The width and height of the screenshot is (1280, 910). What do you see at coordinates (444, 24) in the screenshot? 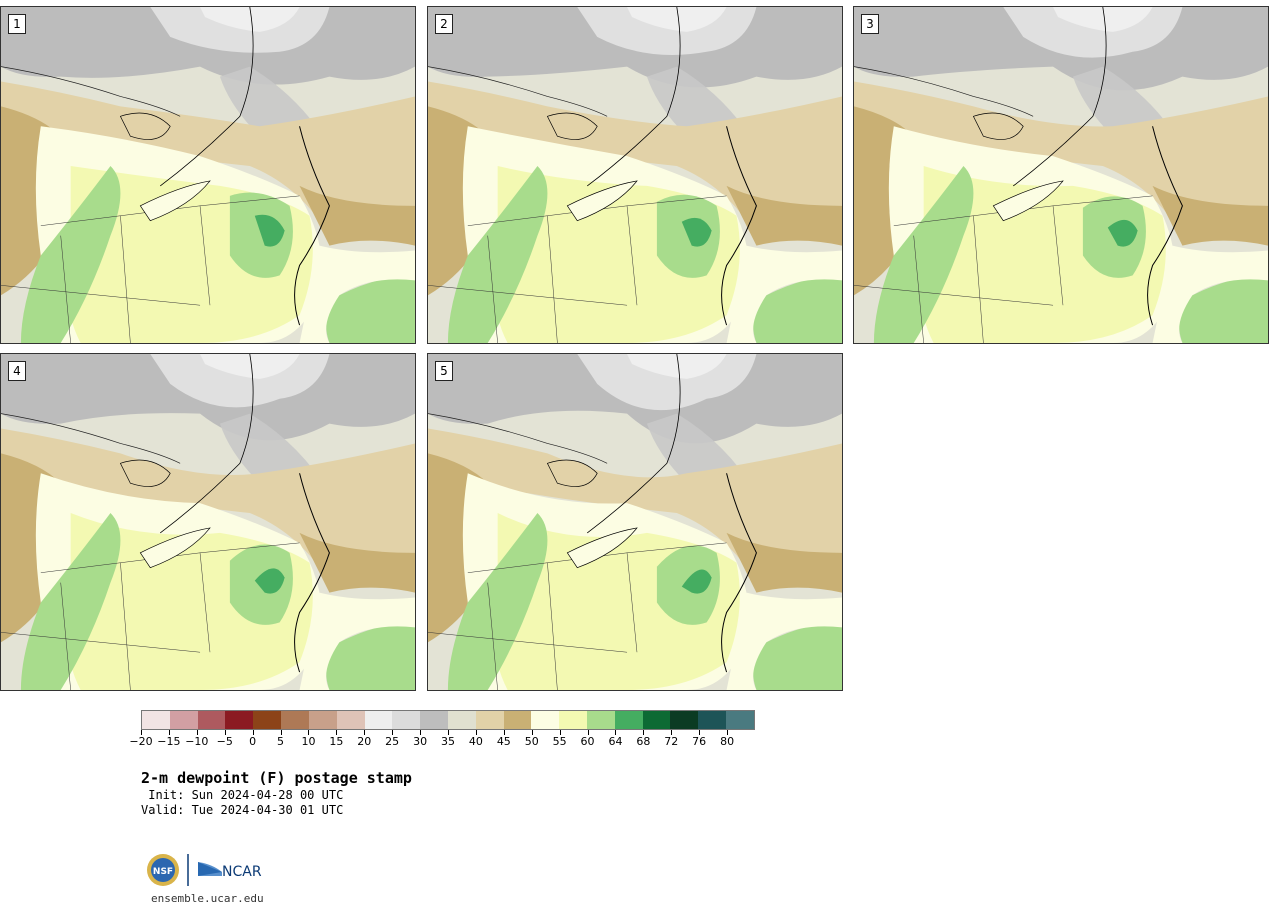
I see `panel-label: 2` at bounding box center [444, 24].